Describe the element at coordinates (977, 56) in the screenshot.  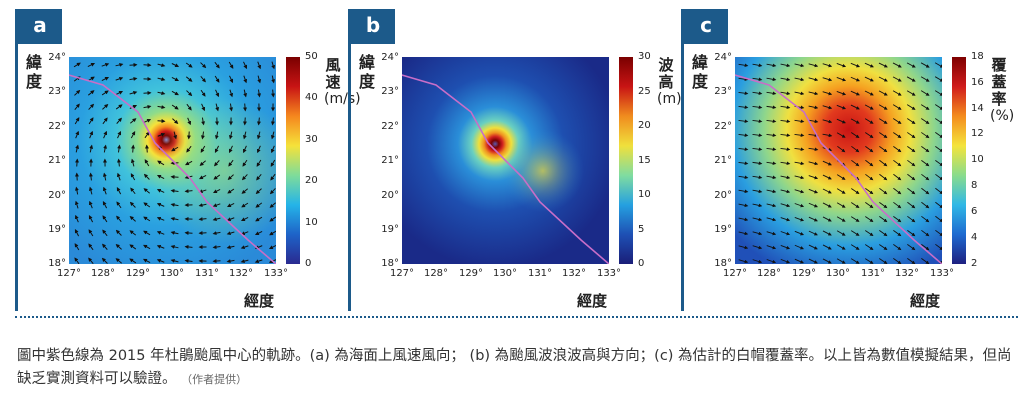
I see `colorbar-tick: 18` at that location.